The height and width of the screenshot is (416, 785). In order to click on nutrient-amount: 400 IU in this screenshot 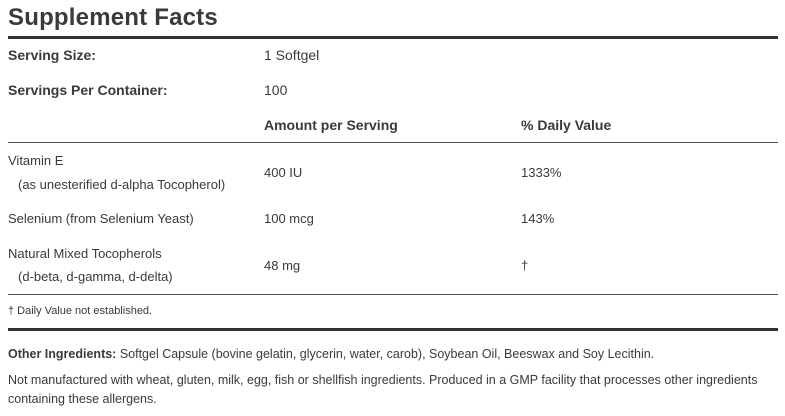, I will do `click(283, 172)`.